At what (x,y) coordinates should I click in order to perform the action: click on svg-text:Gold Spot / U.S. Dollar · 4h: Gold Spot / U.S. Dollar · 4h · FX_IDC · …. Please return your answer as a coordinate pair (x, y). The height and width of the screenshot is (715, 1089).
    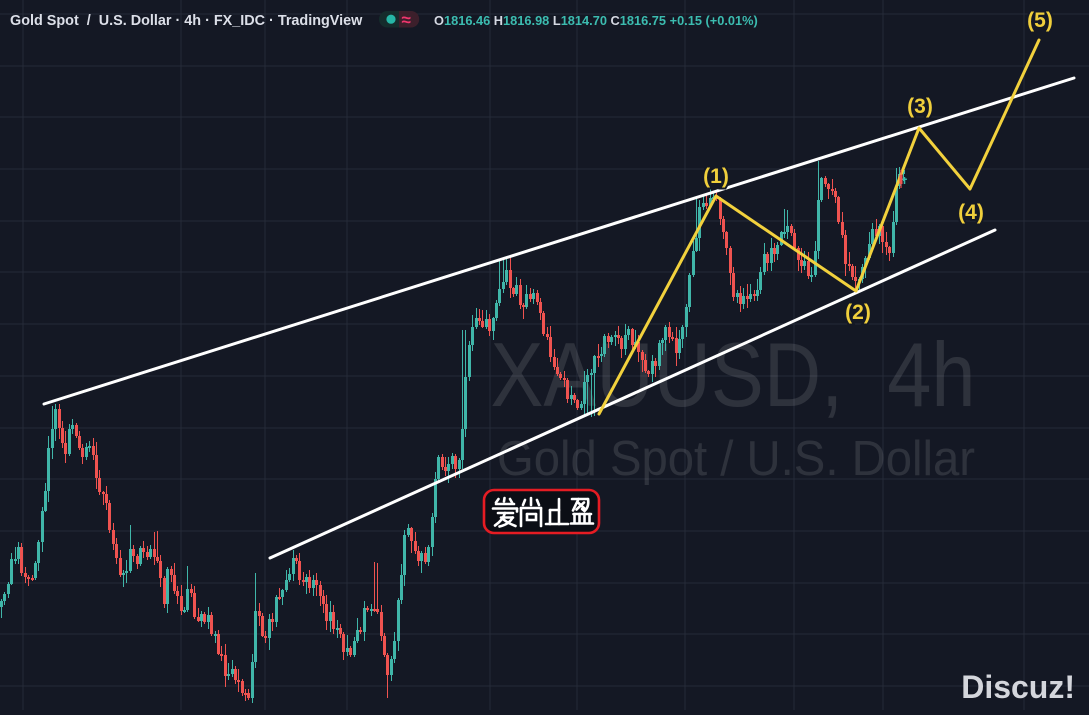
    Looking at the image, I should click on (186, 21).